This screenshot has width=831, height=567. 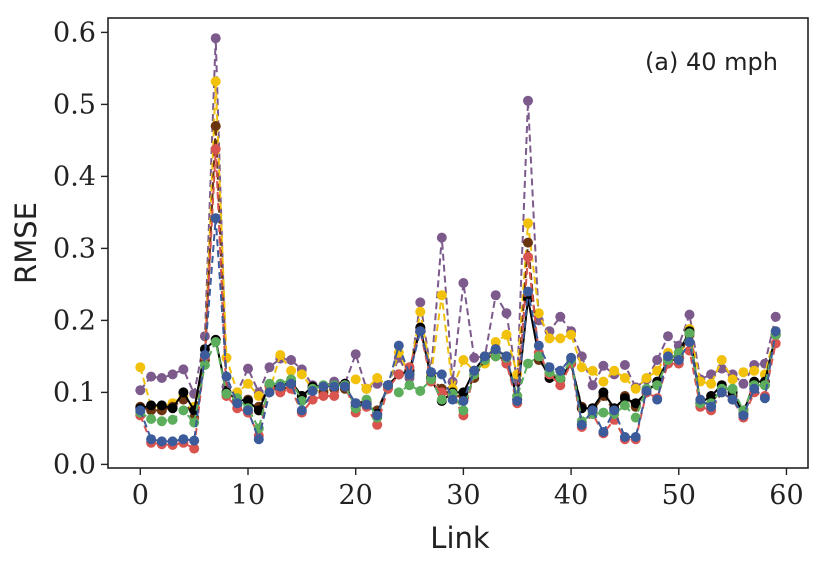 I want to click on x-tick-label-60: 60, so click(x=786, y=495).